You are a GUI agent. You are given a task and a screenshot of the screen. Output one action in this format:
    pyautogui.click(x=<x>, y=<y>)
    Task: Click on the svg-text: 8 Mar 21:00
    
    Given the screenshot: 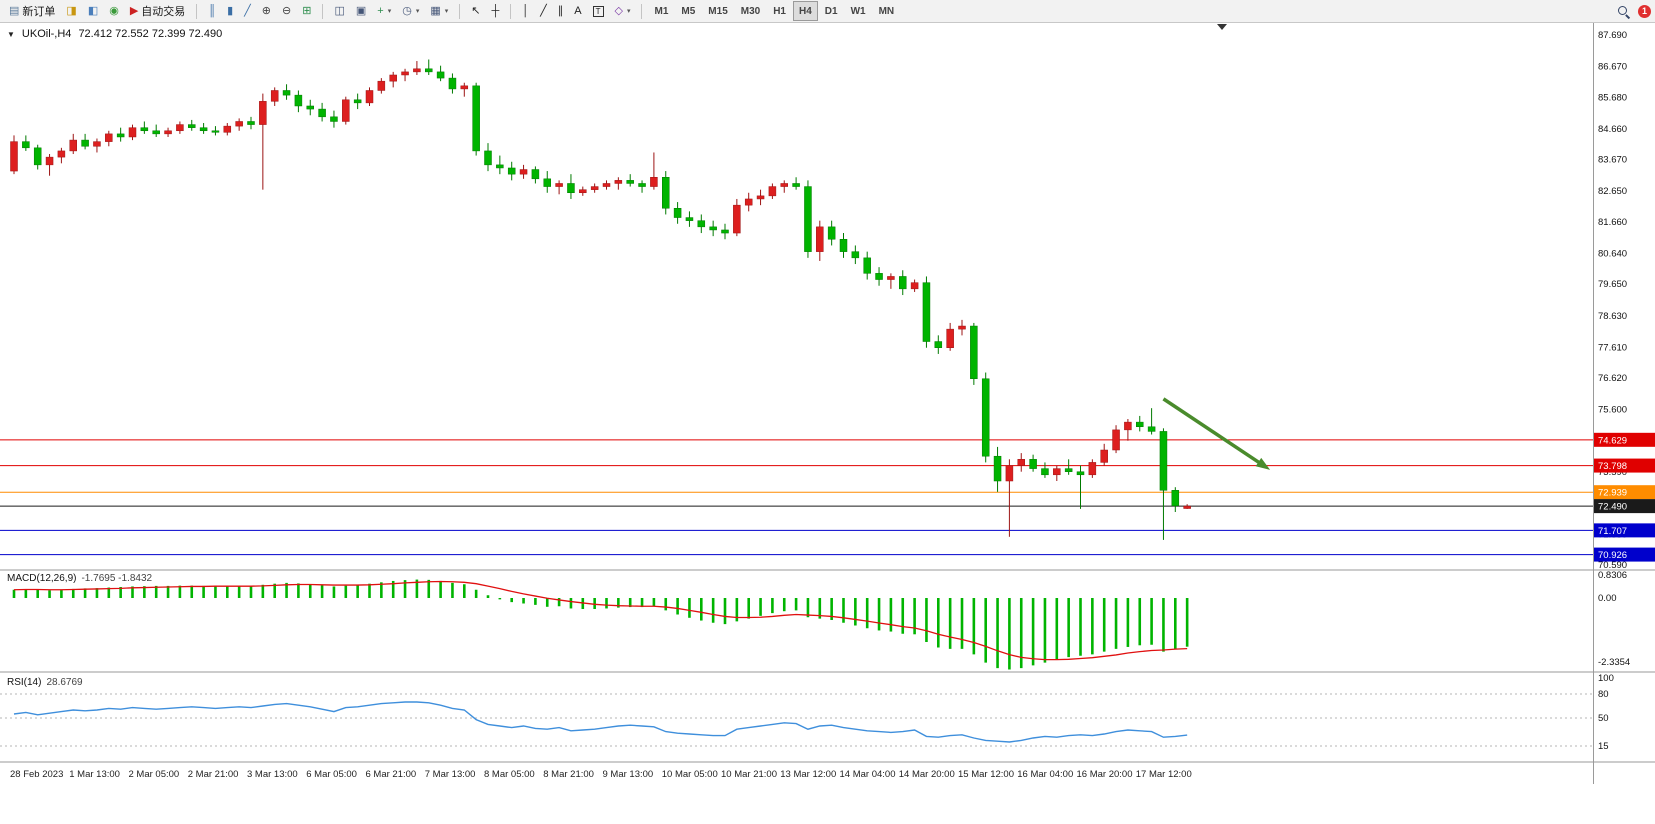 What is the action you would take?
    pyautogui.click(x=568, y=774)
    